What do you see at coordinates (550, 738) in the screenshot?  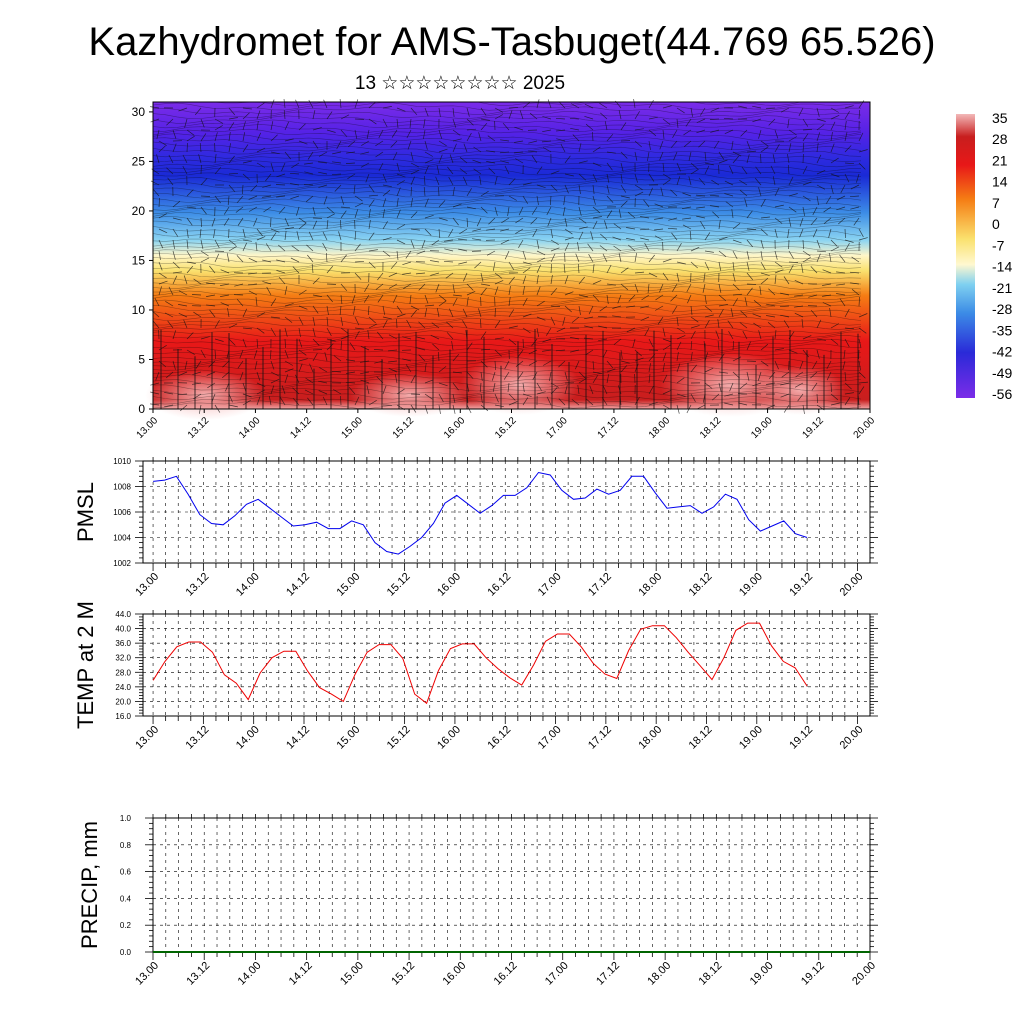 I see `temp-xtick-label: 17.00` at bounding box center [550, 738].